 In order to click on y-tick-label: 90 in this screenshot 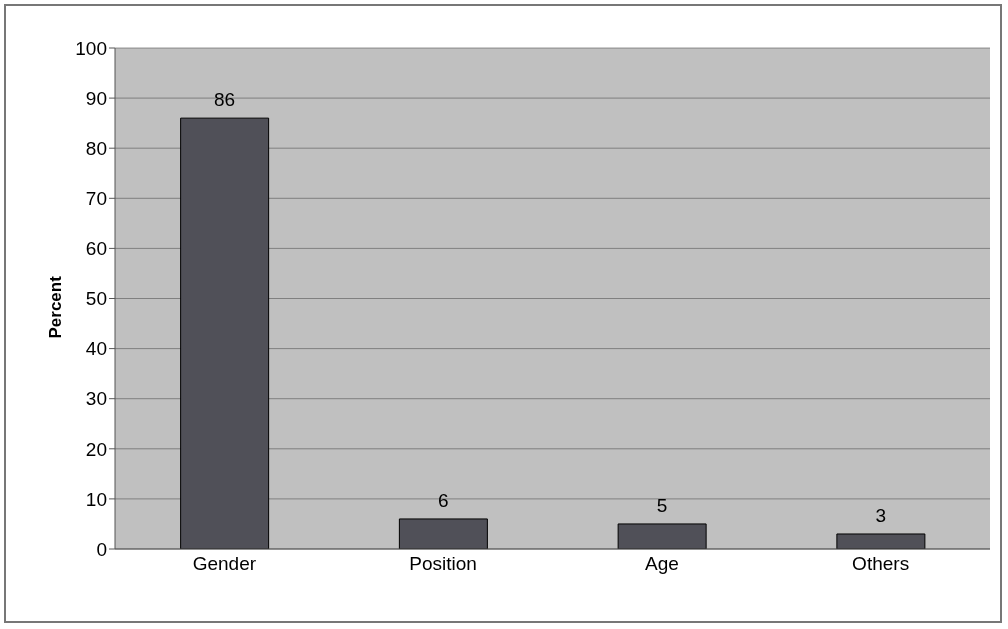, I will do `click(96, 98)`.